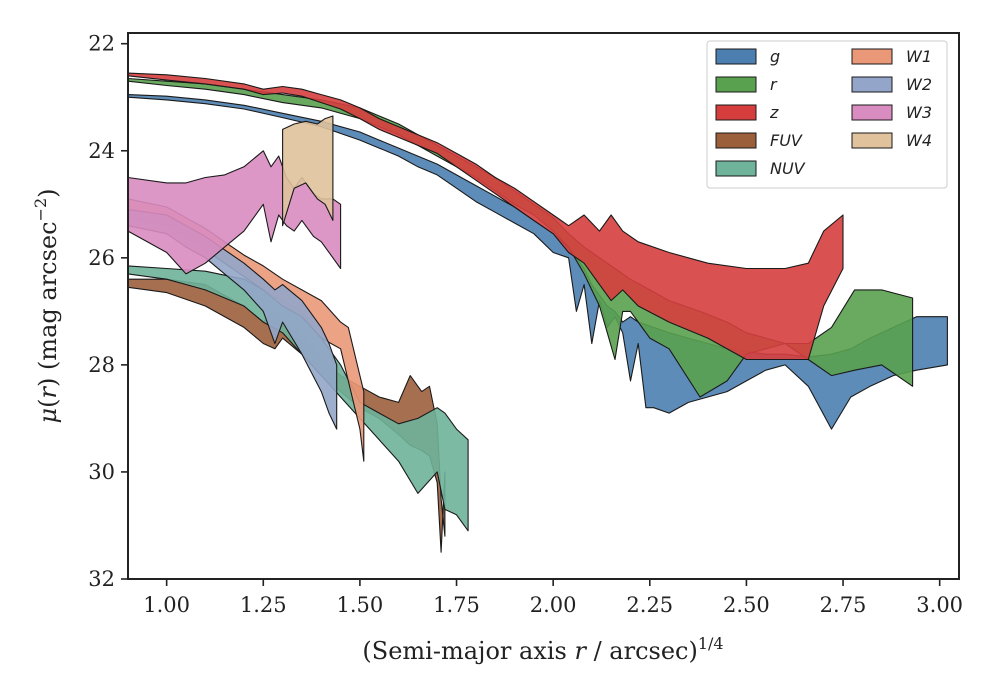 The height and width of the screenshot is (700, 1000). What do you see at coordinates (553, 605) in the screenshot?
I see `x-tick-label: 2.00` at bounding box center [553, 605].